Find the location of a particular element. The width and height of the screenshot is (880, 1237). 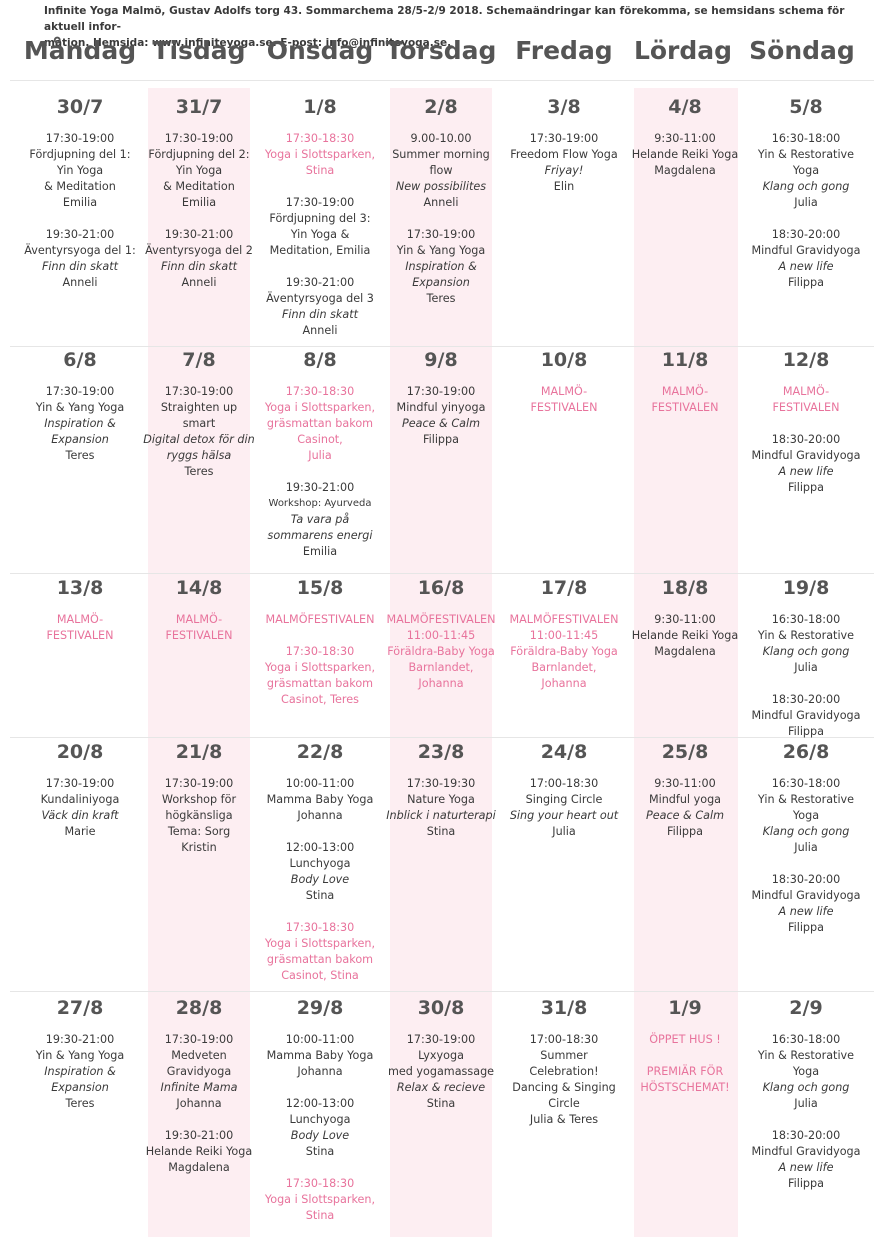

date-label: 30/8 is located at coordinates (441, 1008).